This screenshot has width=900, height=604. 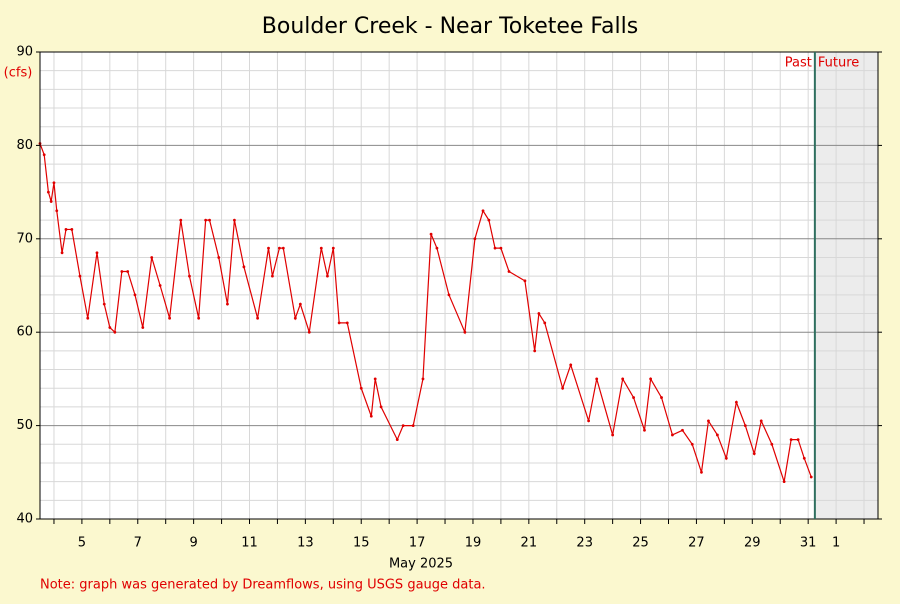 What do you see at coordinates (361, 543) in the screenshot?
I see `x-tick-label: 15` at bounding box center [361, 543].